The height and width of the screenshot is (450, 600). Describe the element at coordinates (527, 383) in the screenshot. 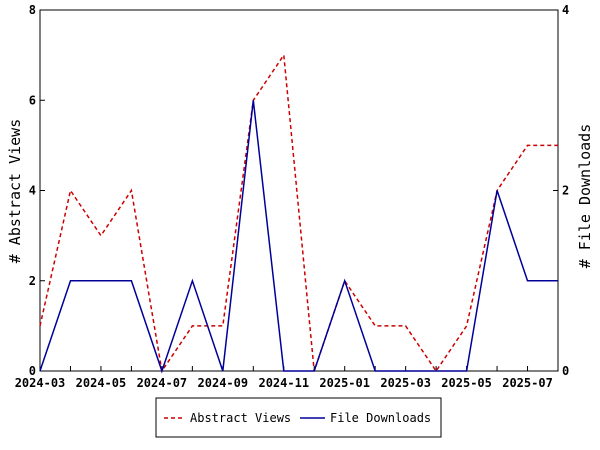

I see `x-tick-label: 2025-07` at that location.